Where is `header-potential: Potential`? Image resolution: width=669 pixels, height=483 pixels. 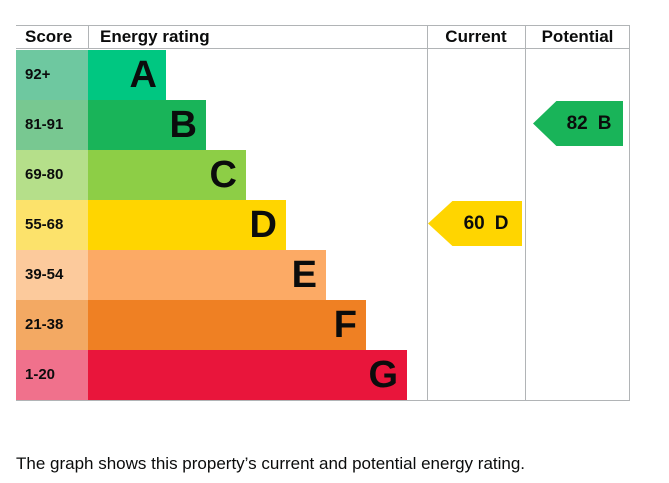
header-potential: Potential is located at coordinates (577, 36).